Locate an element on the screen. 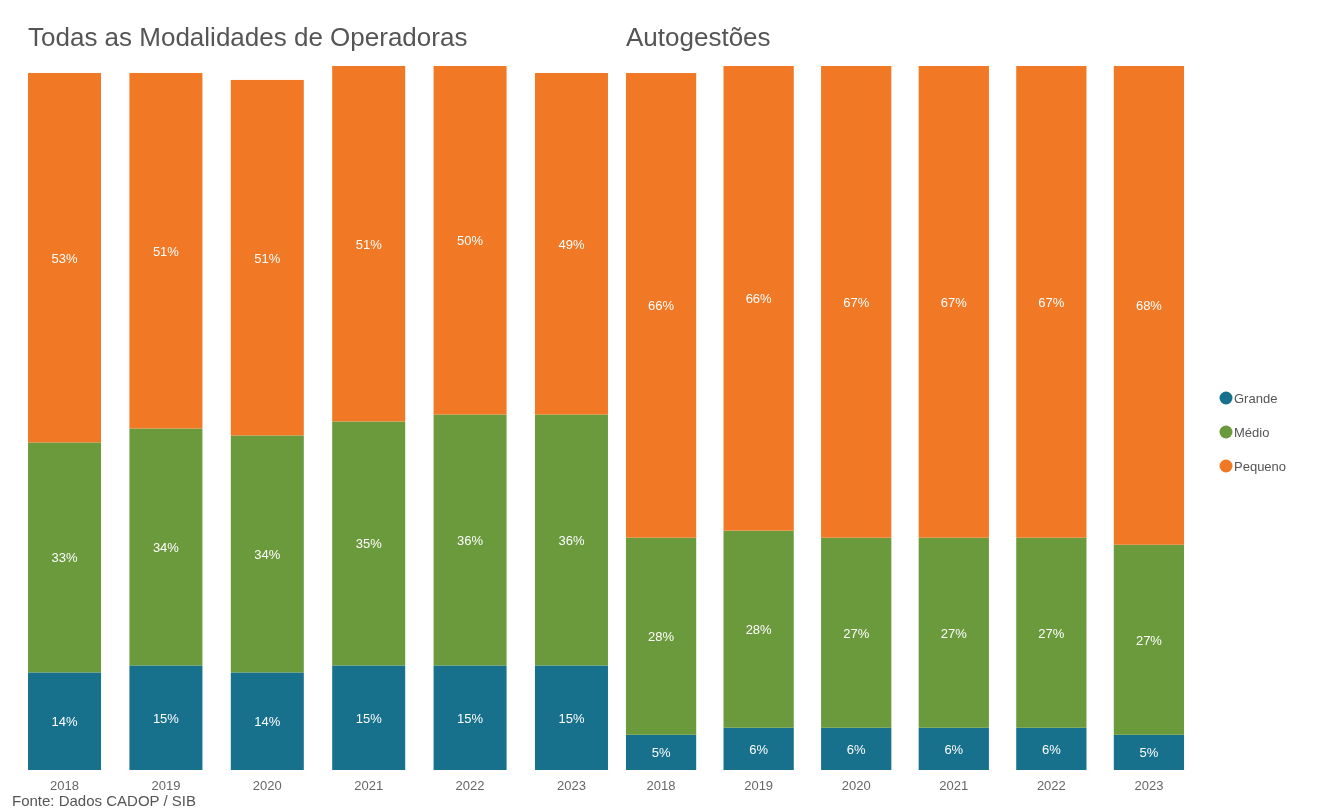 This screenshot has width=1319, height=810. legend-label: Pequeno is located at coordinates (1260, 466).